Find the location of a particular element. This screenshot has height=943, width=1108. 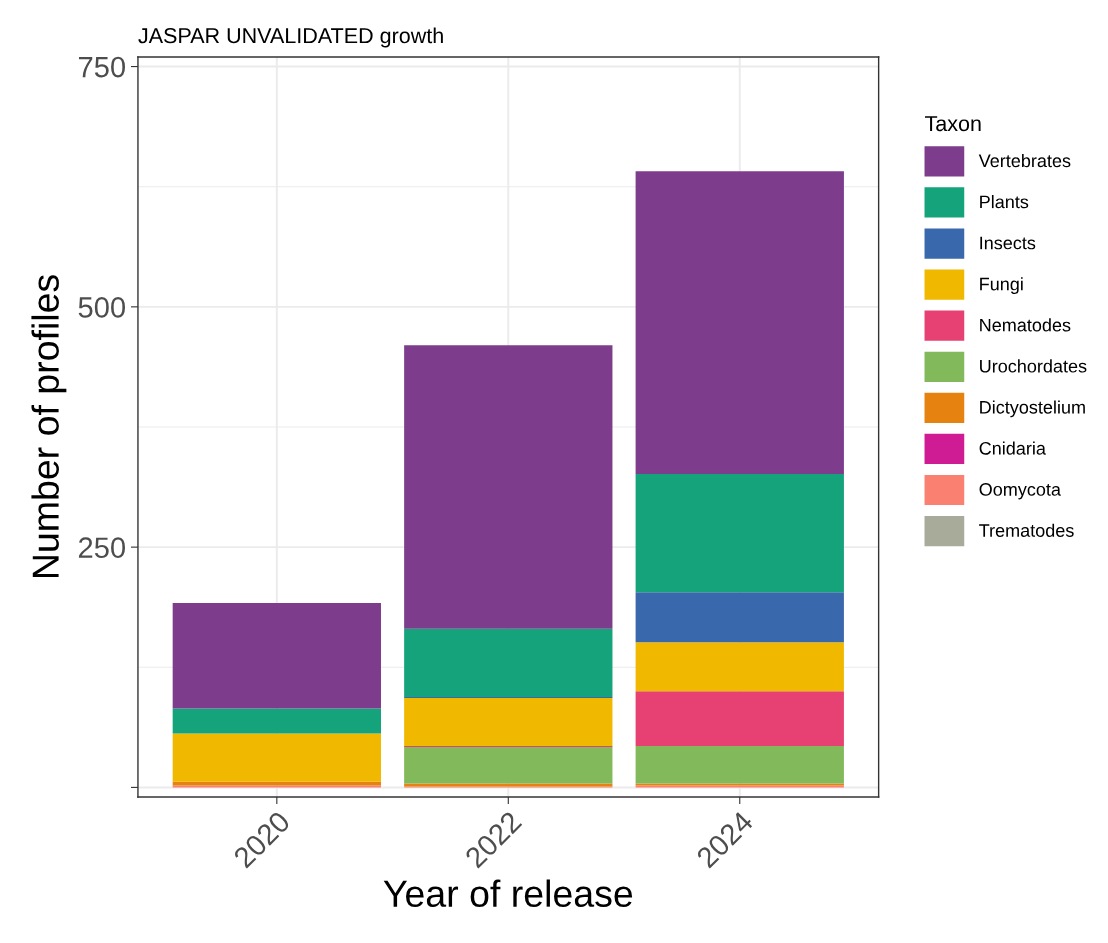

legend-label: Cnidaria is located at coordinates (1012, 448).